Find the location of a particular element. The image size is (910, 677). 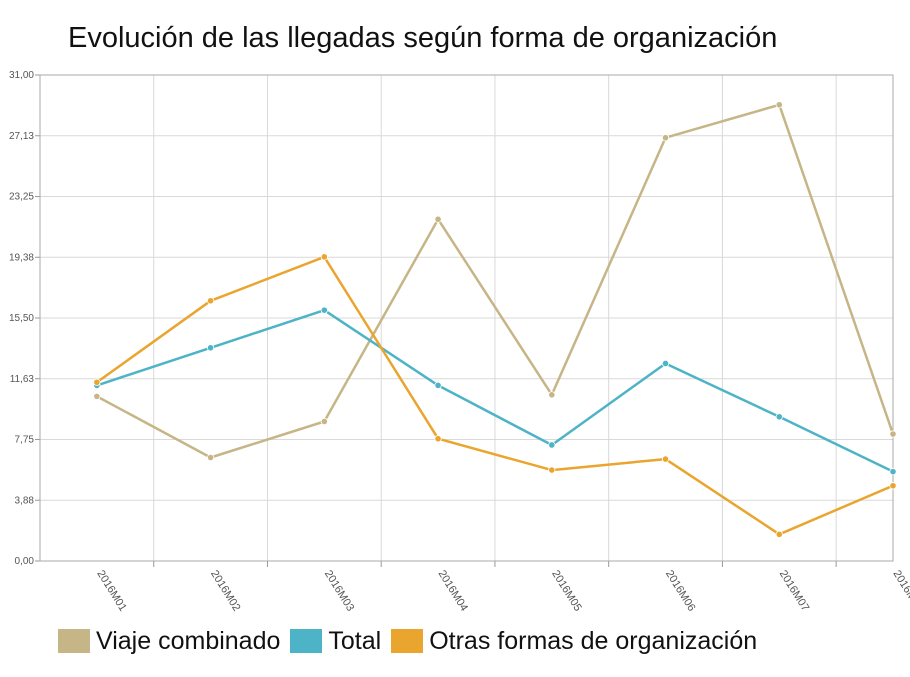

y-tick-label: 7,75 is located at coordinates (25, 440).